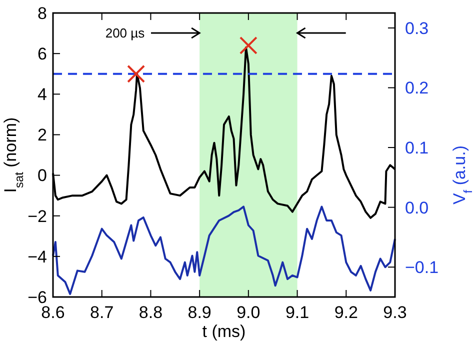  I want to click on x-tick-label: 9.2, so click(346, 312).